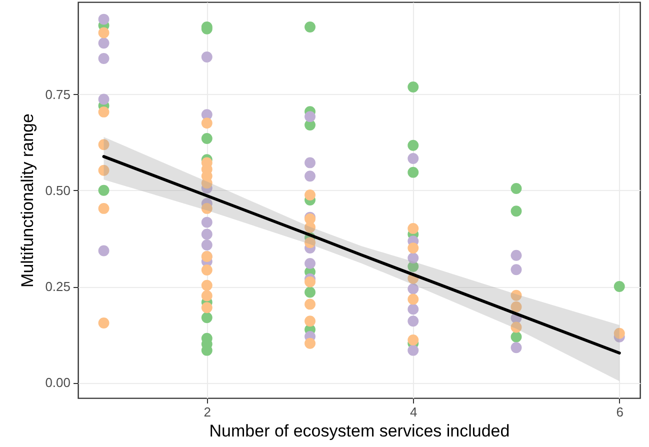  I want to click on y-tick-label: 0.50, so click(57, 190).